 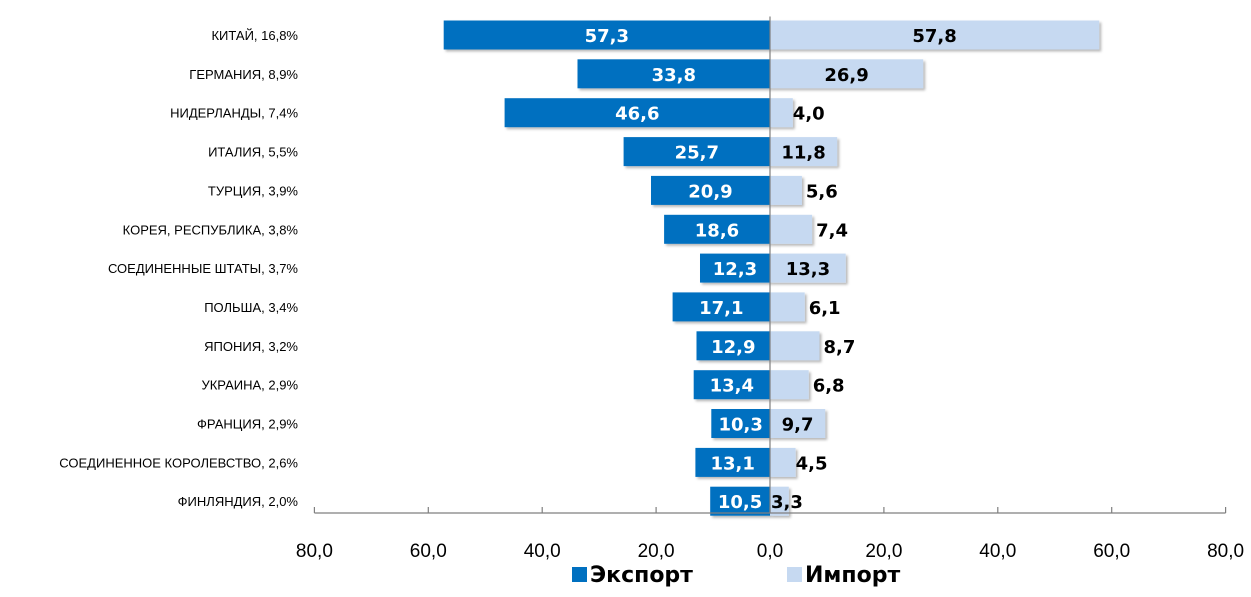 I want to click on import-value-label: 13,3, so click(x=808, y=269).